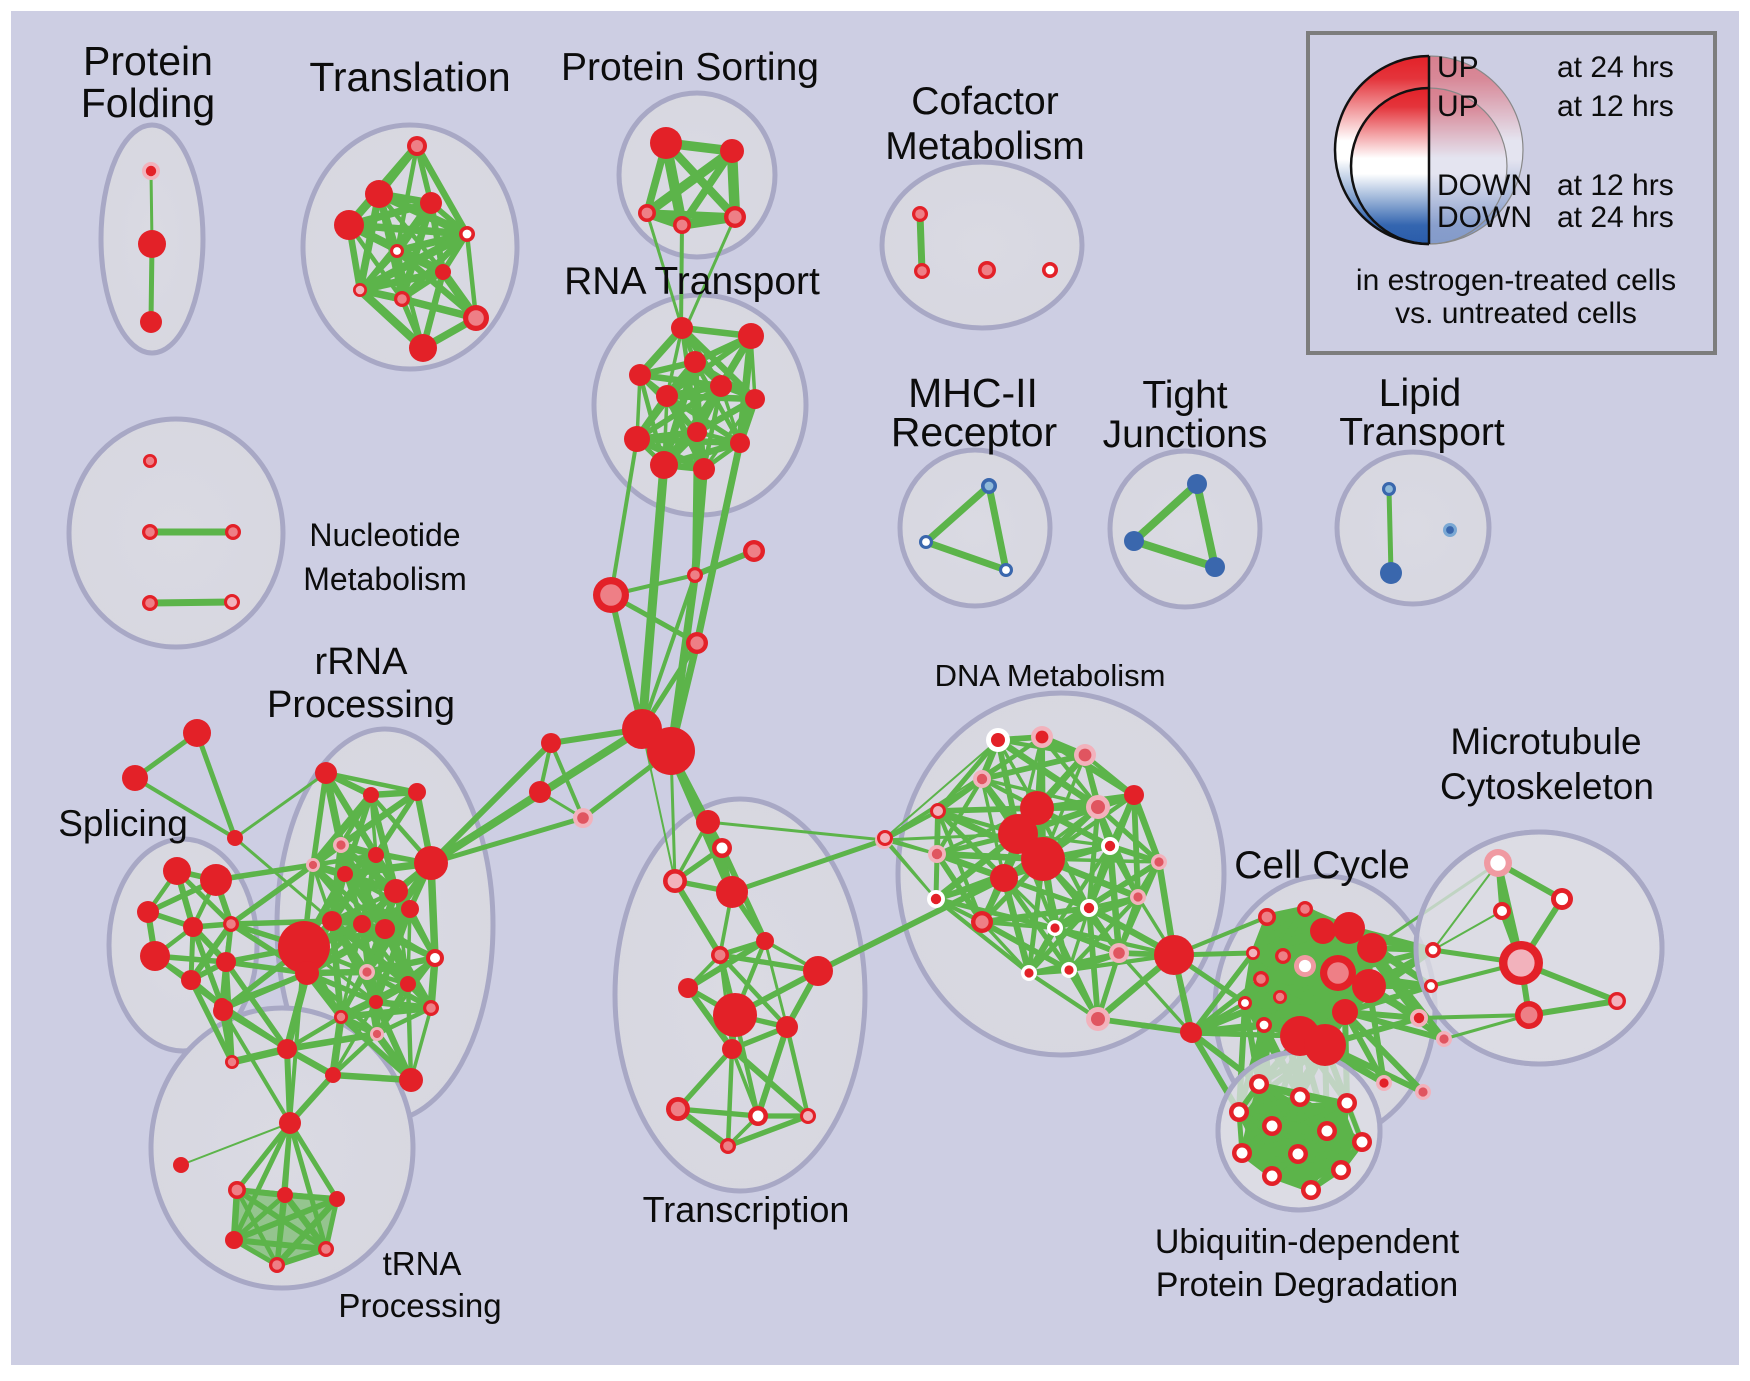  Describe the element at coordinates (123, 823) in the screenshot. I see `svg-text: Splicing` at that location.